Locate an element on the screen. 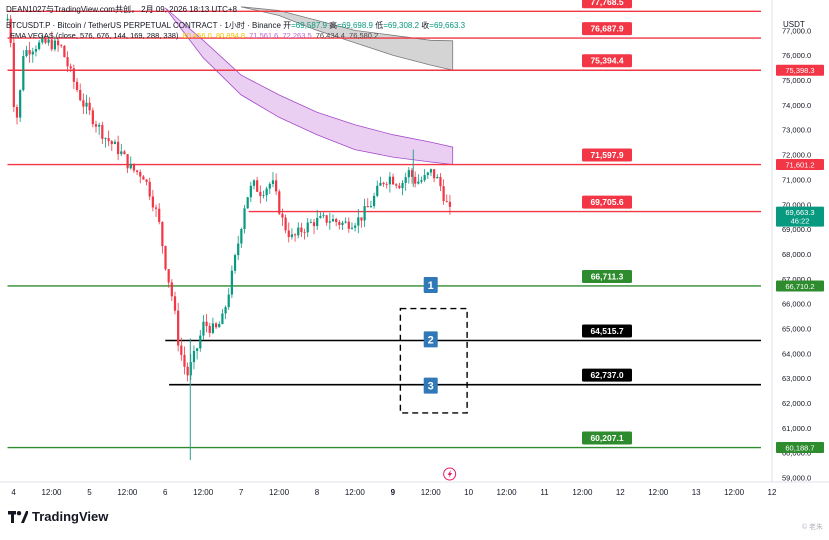 The height and width of the screenshot is (540, 829). level-price-text: 60,207.1 is located at coordinates (606, 438).